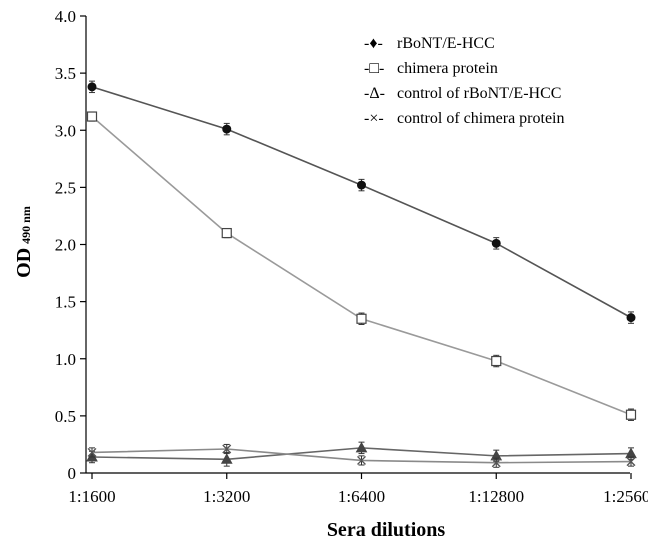 The width and height of the screenshot is (648, 542). I want to click on legend-item: -□- chimera protein, so click(431, 68).